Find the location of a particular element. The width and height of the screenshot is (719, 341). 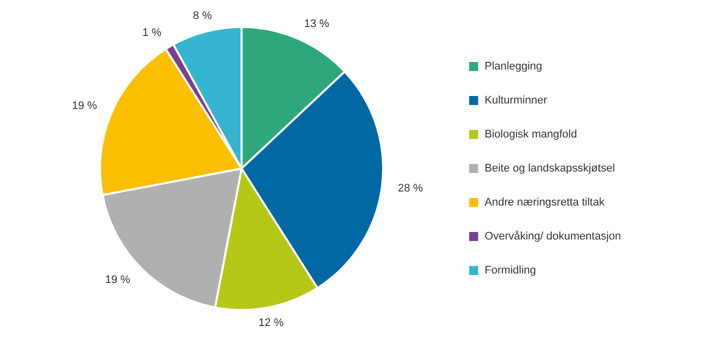

legend-label: Kulturminner is located at coordinates (516, 100).